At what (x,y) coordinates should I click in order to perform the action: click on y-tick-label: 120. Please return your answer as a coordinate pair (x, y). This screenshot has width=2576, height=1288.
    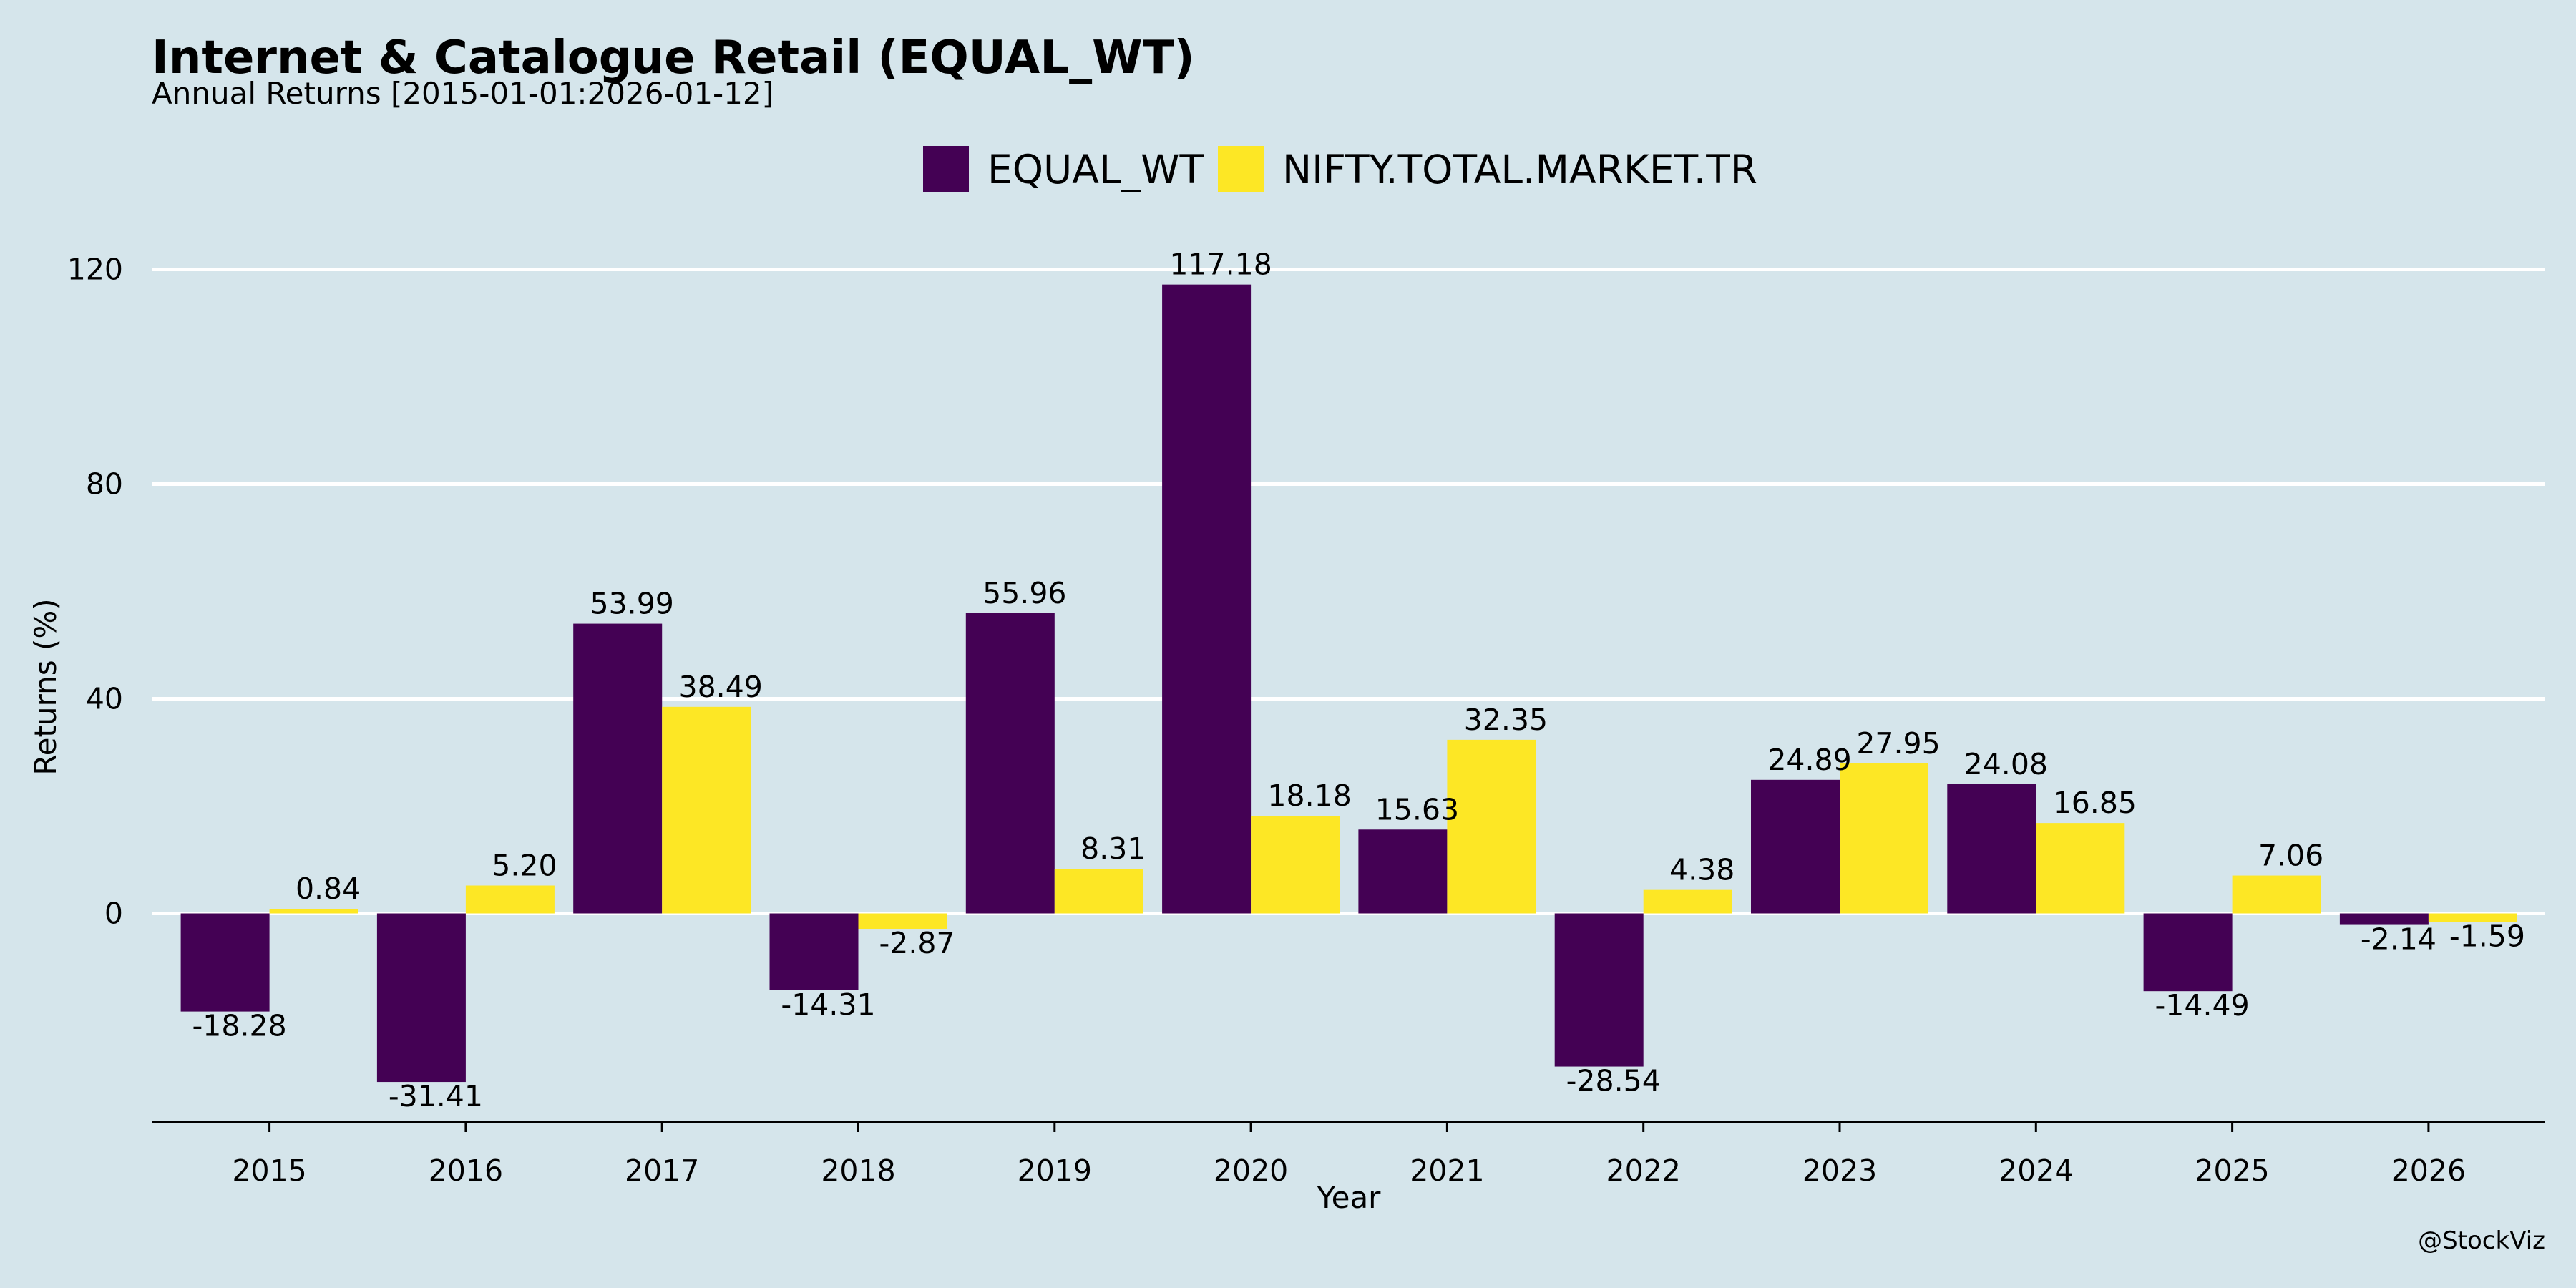
    Looking at the image, I should click on (95, 270).